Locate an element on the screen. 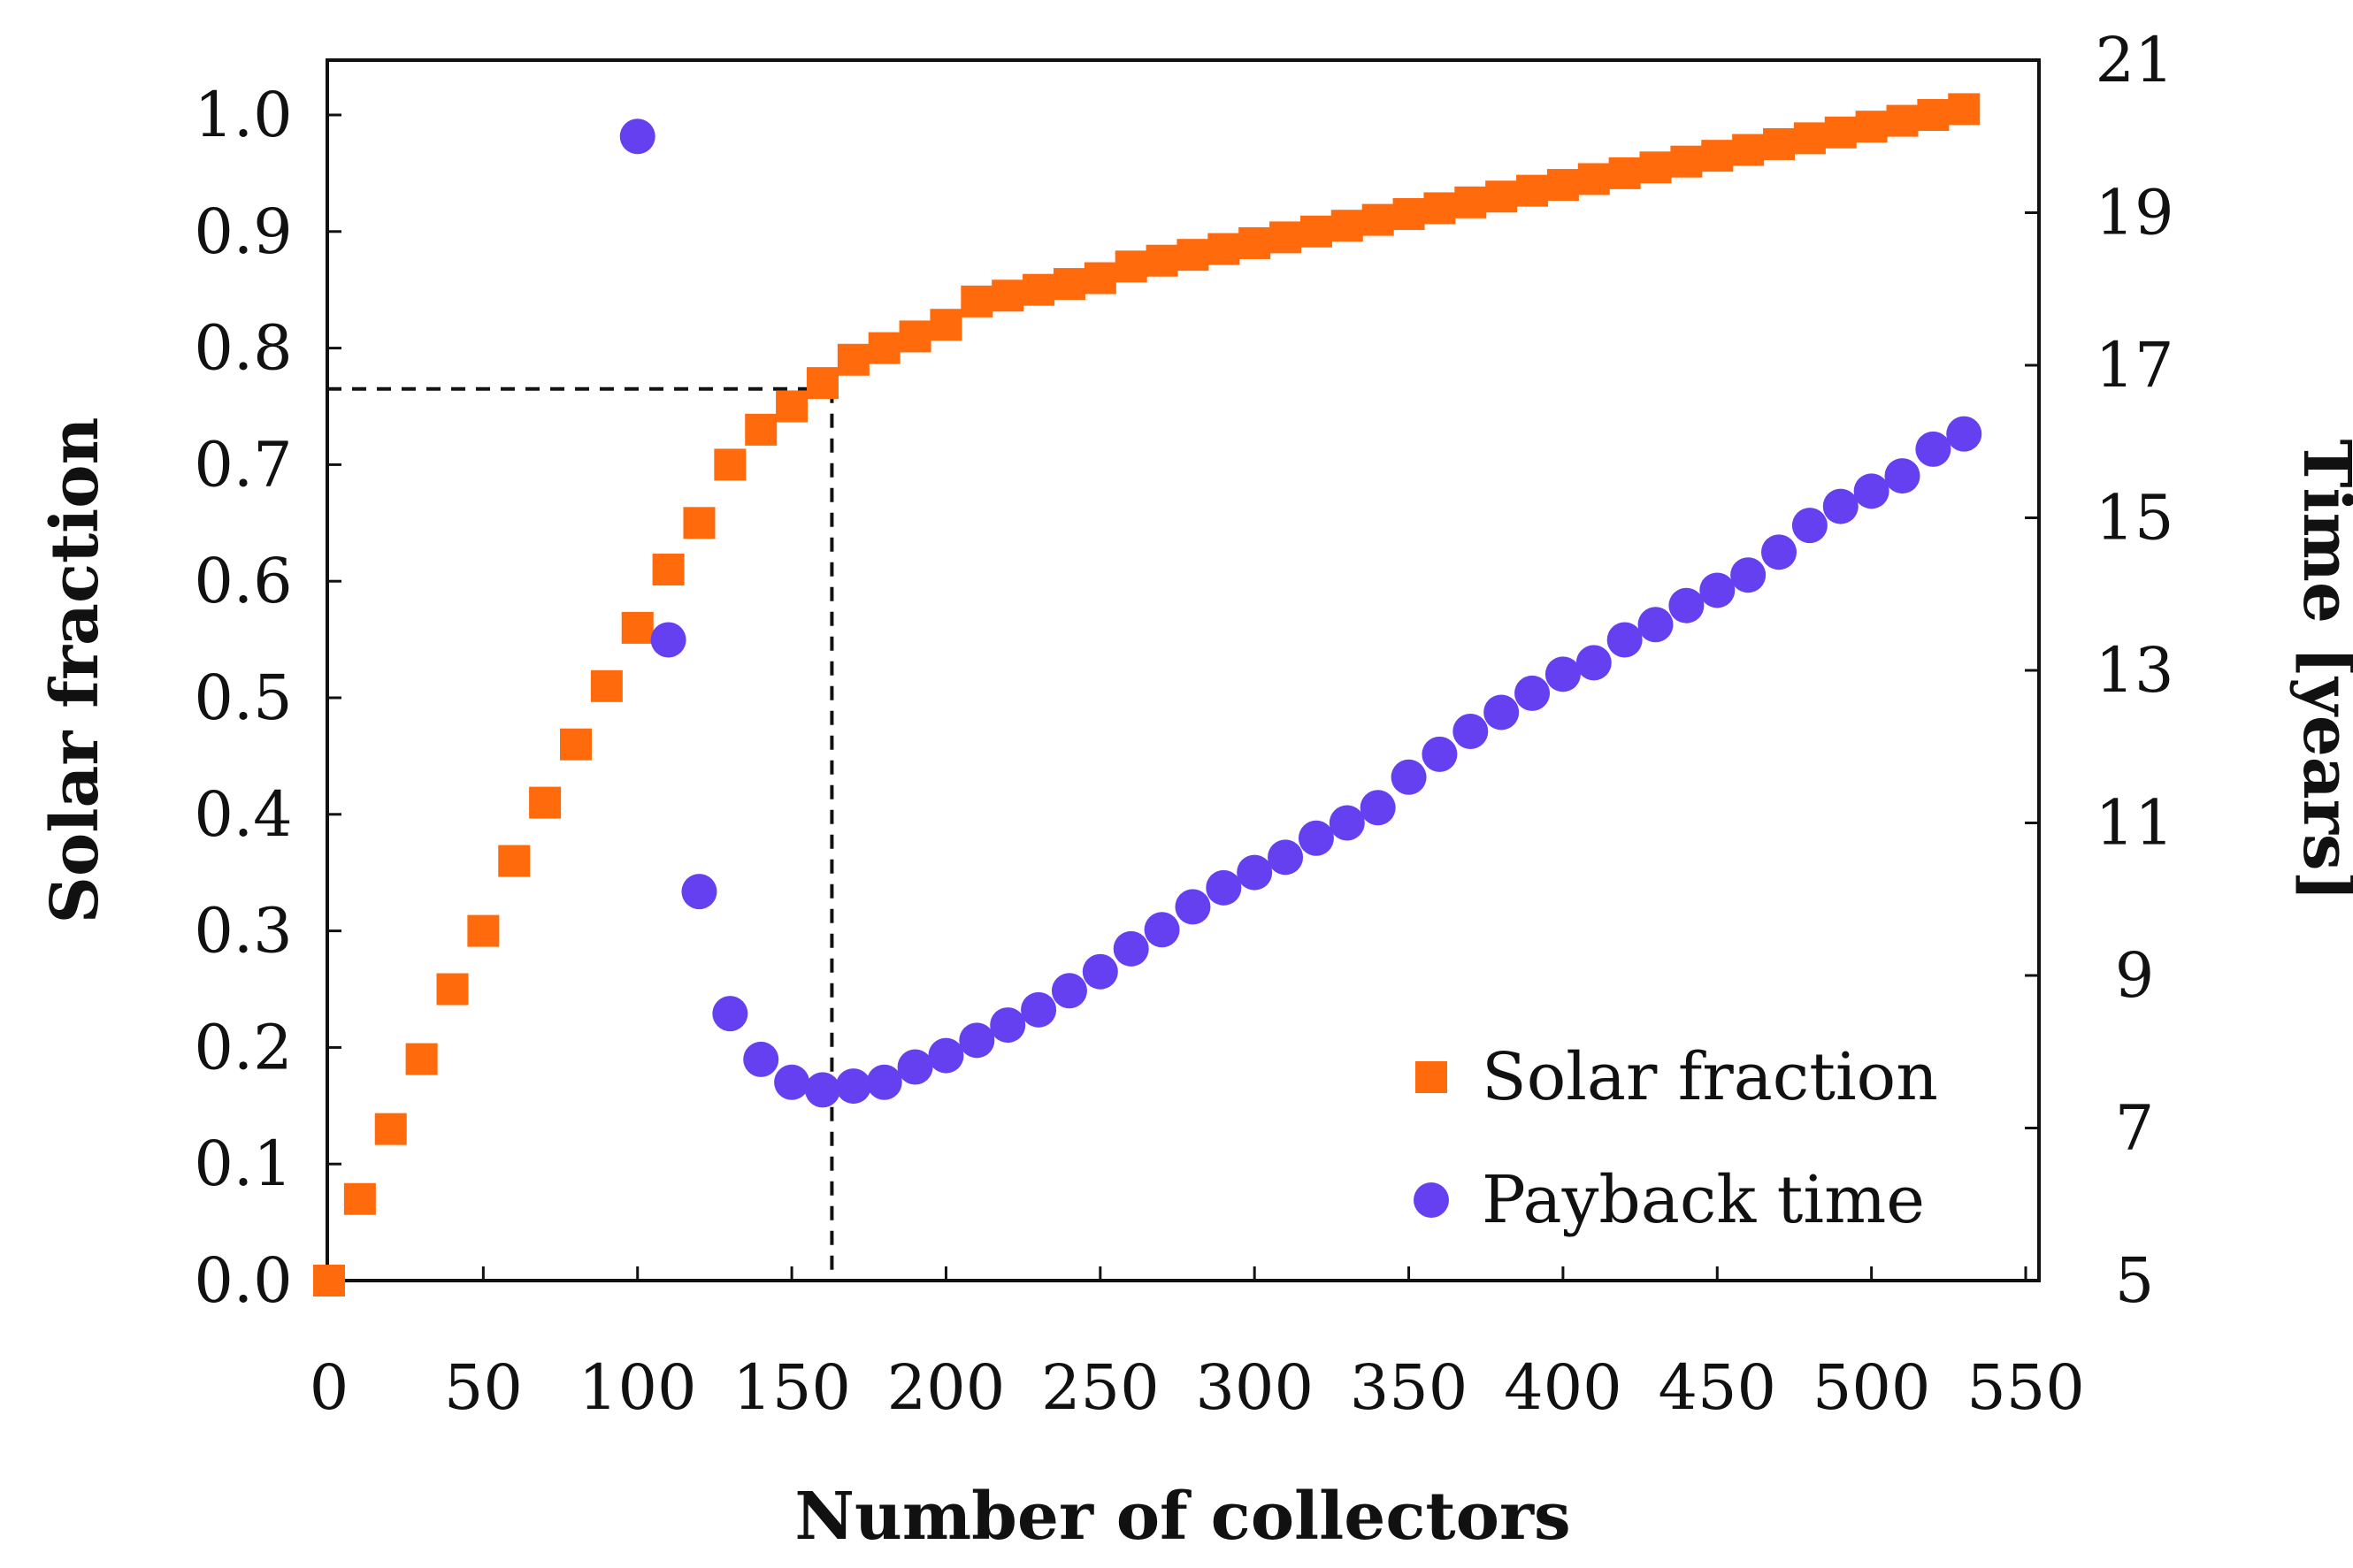 This screenshot has width=2353, height=1568. y2-tick-label: 7 is located at coordinates (2135, 1128).